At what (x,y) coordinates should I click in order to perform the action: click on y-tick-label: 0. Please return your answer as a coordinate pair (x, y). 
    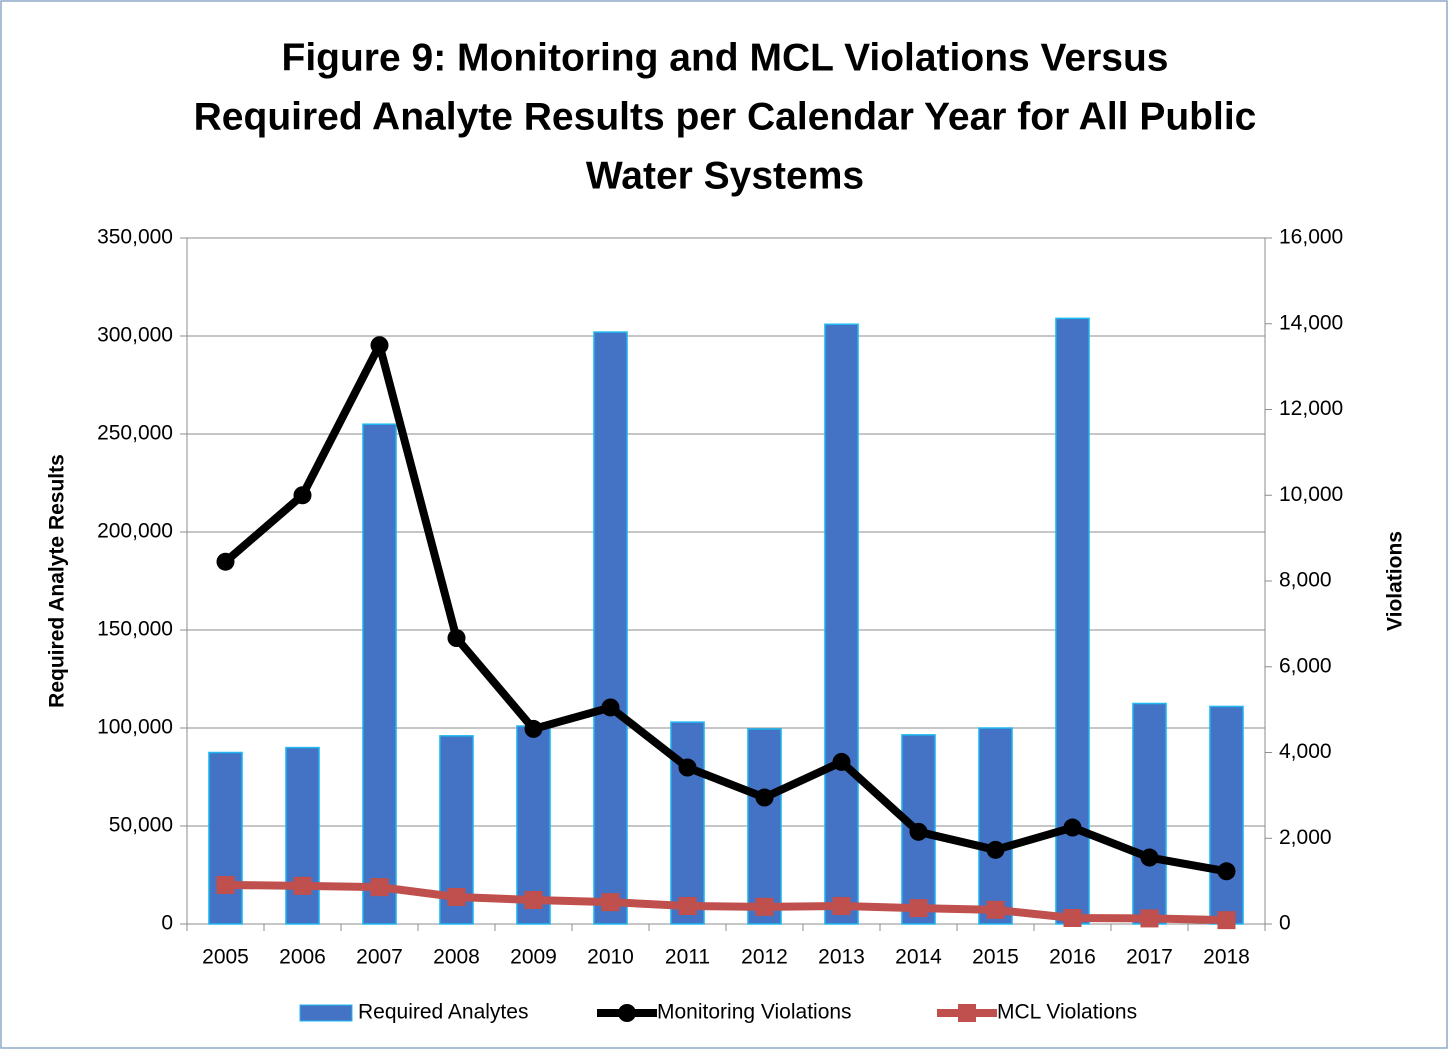
    Looking at the image, I should click on (167, 923).